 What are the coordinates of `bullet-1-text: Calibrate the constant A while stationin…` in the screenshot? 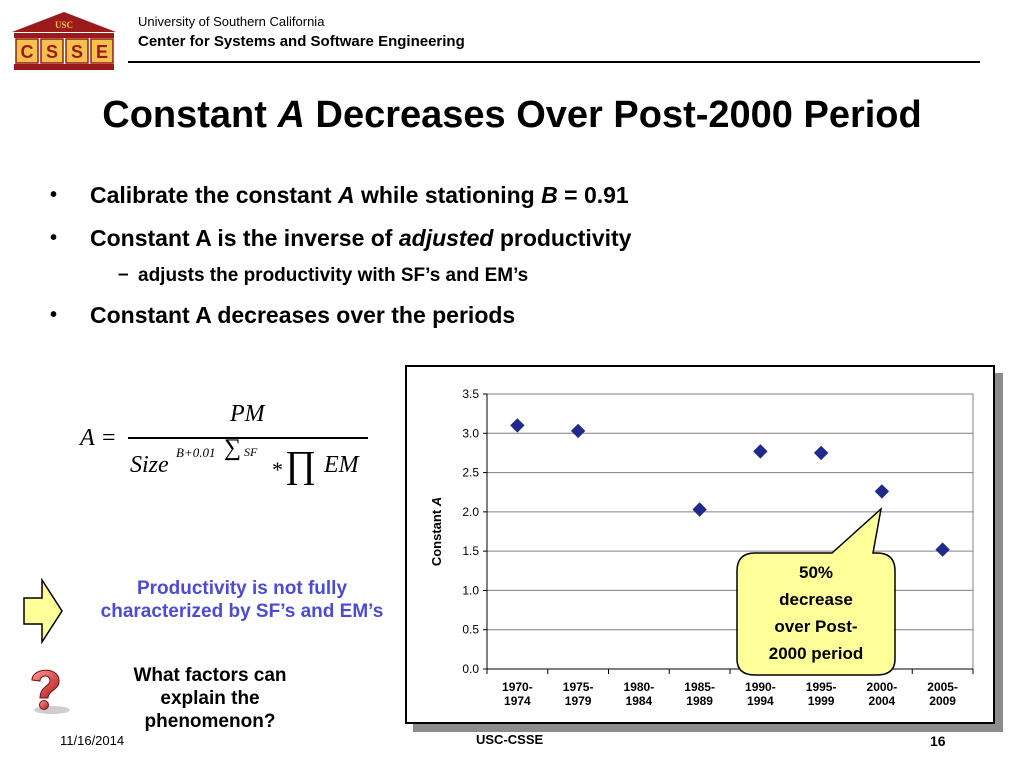 It's located at (359, 195).